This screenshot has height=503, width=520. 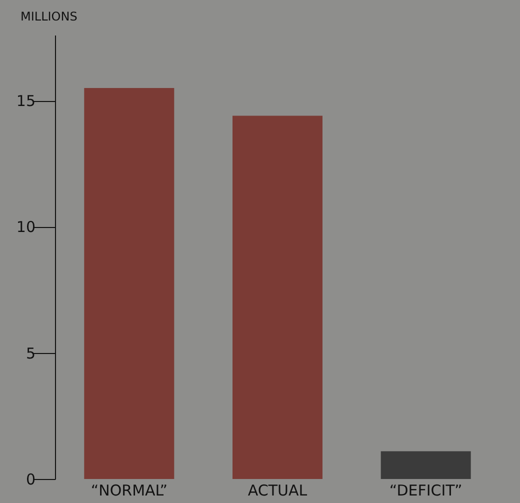 I want to click on y-tick-label: 10, so click(x=26, y=227).